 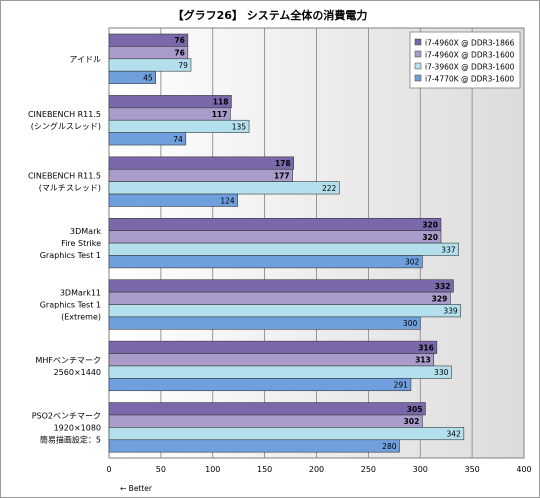 I want to click on category-label-1: CINEBENCH R11.5 (シングルスレッド), so click(x=64, y=120).